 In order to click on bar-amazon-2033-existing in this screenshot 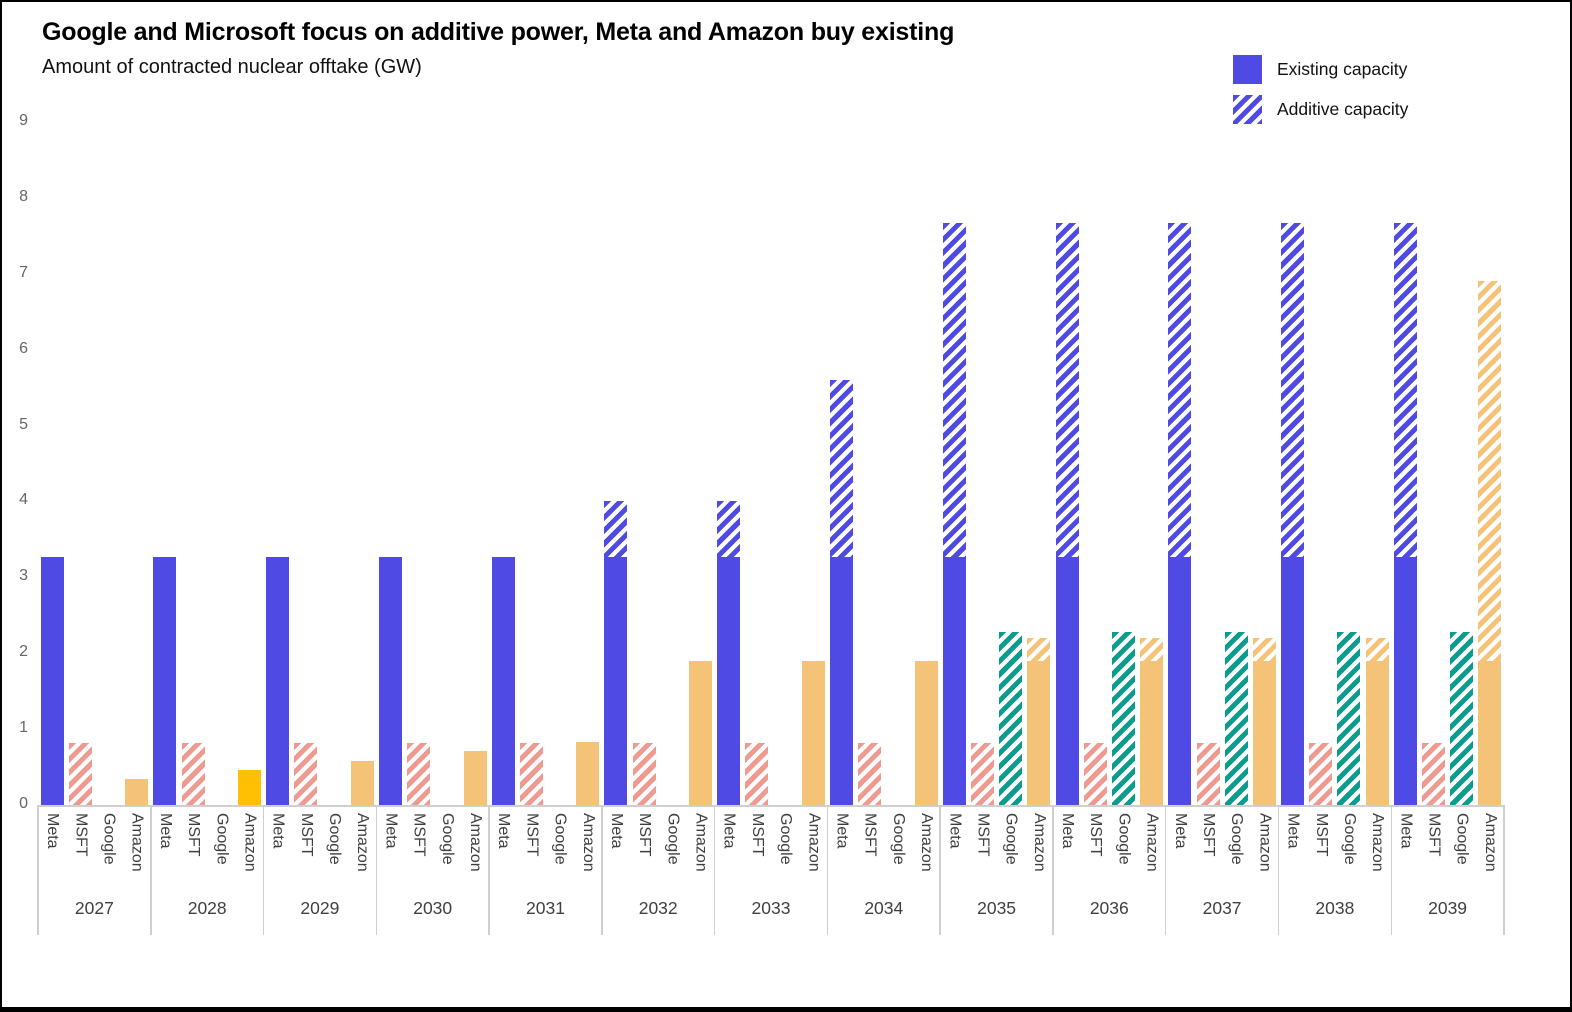, I will do `click(813, 732)`.